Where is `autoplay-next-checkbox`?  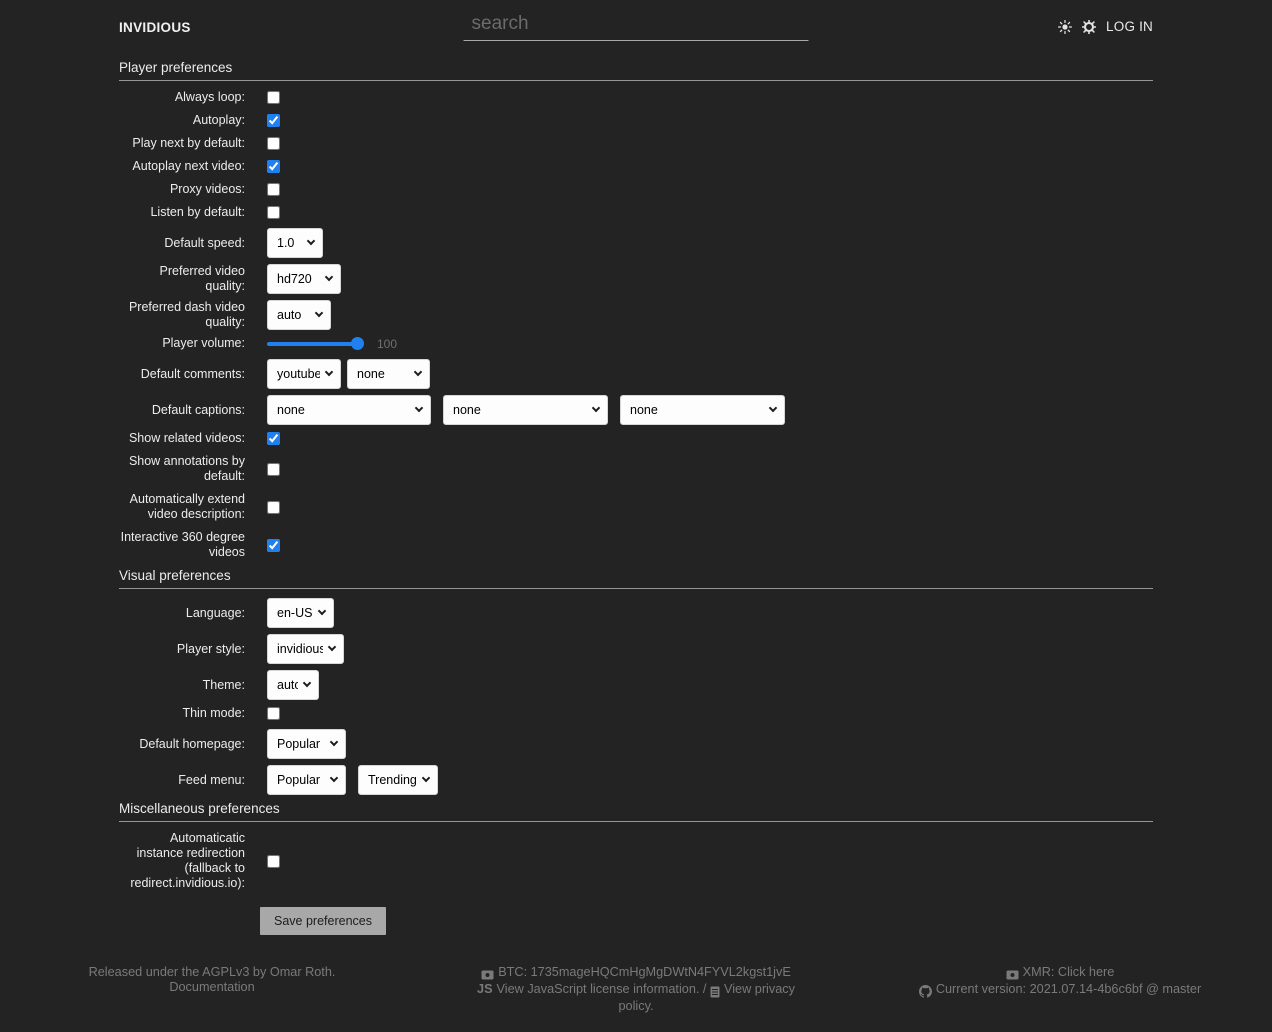
autoplay-next-checkbox is located at coordinates (273, 166).